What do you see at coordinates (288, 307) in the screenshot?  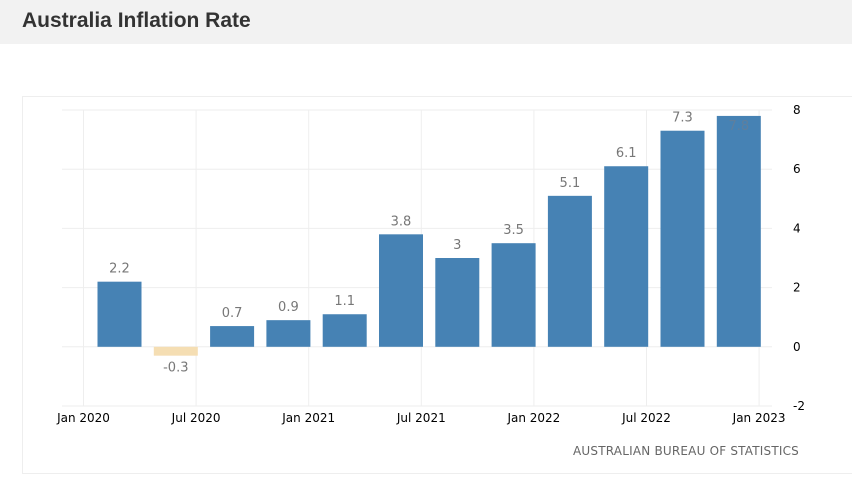 I see `data-label: 0.9` at bounding box center [288, 307].